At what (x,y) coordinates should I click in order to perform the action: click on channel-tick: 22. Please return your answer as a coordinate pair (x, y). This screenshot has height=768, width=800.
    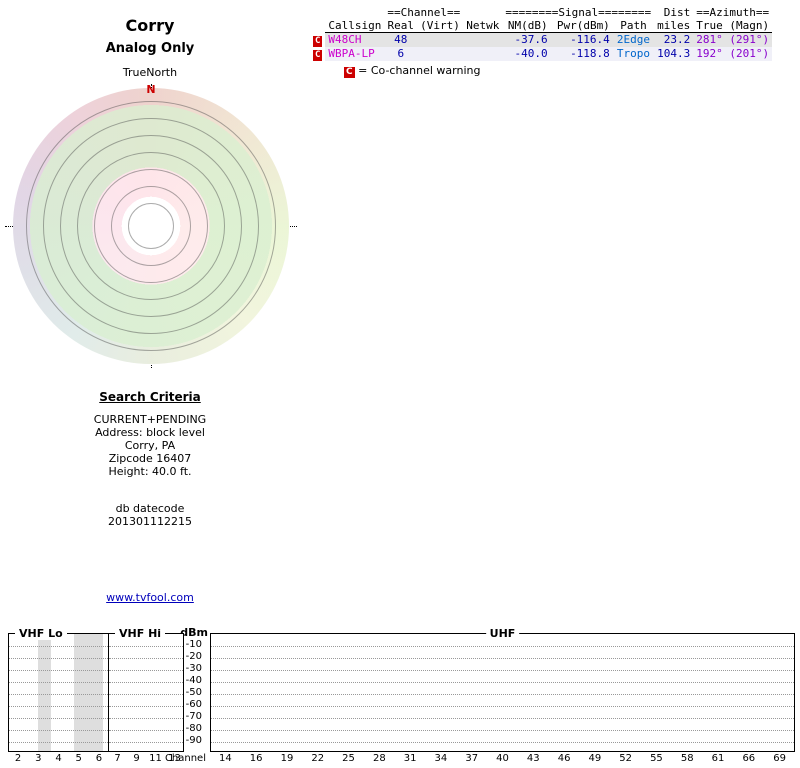
    Looking at the image, I should click on (318, 758).